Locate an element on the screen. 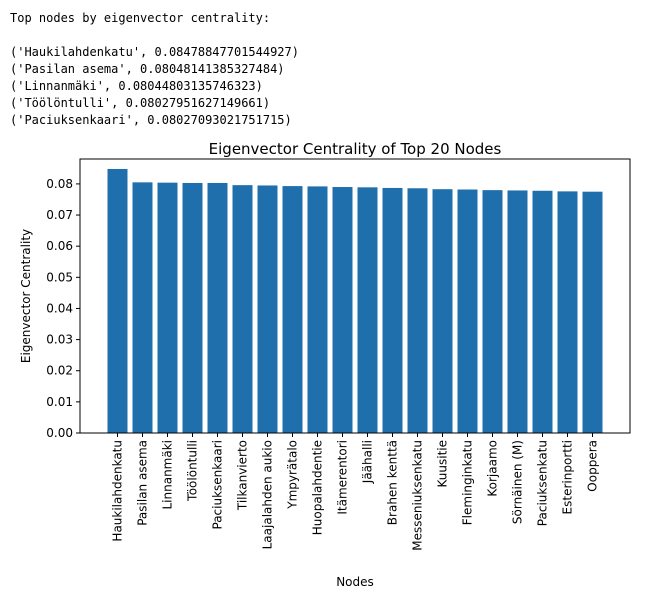  x-tick-label: Linnanmäki is located at coordinates (168, 475).